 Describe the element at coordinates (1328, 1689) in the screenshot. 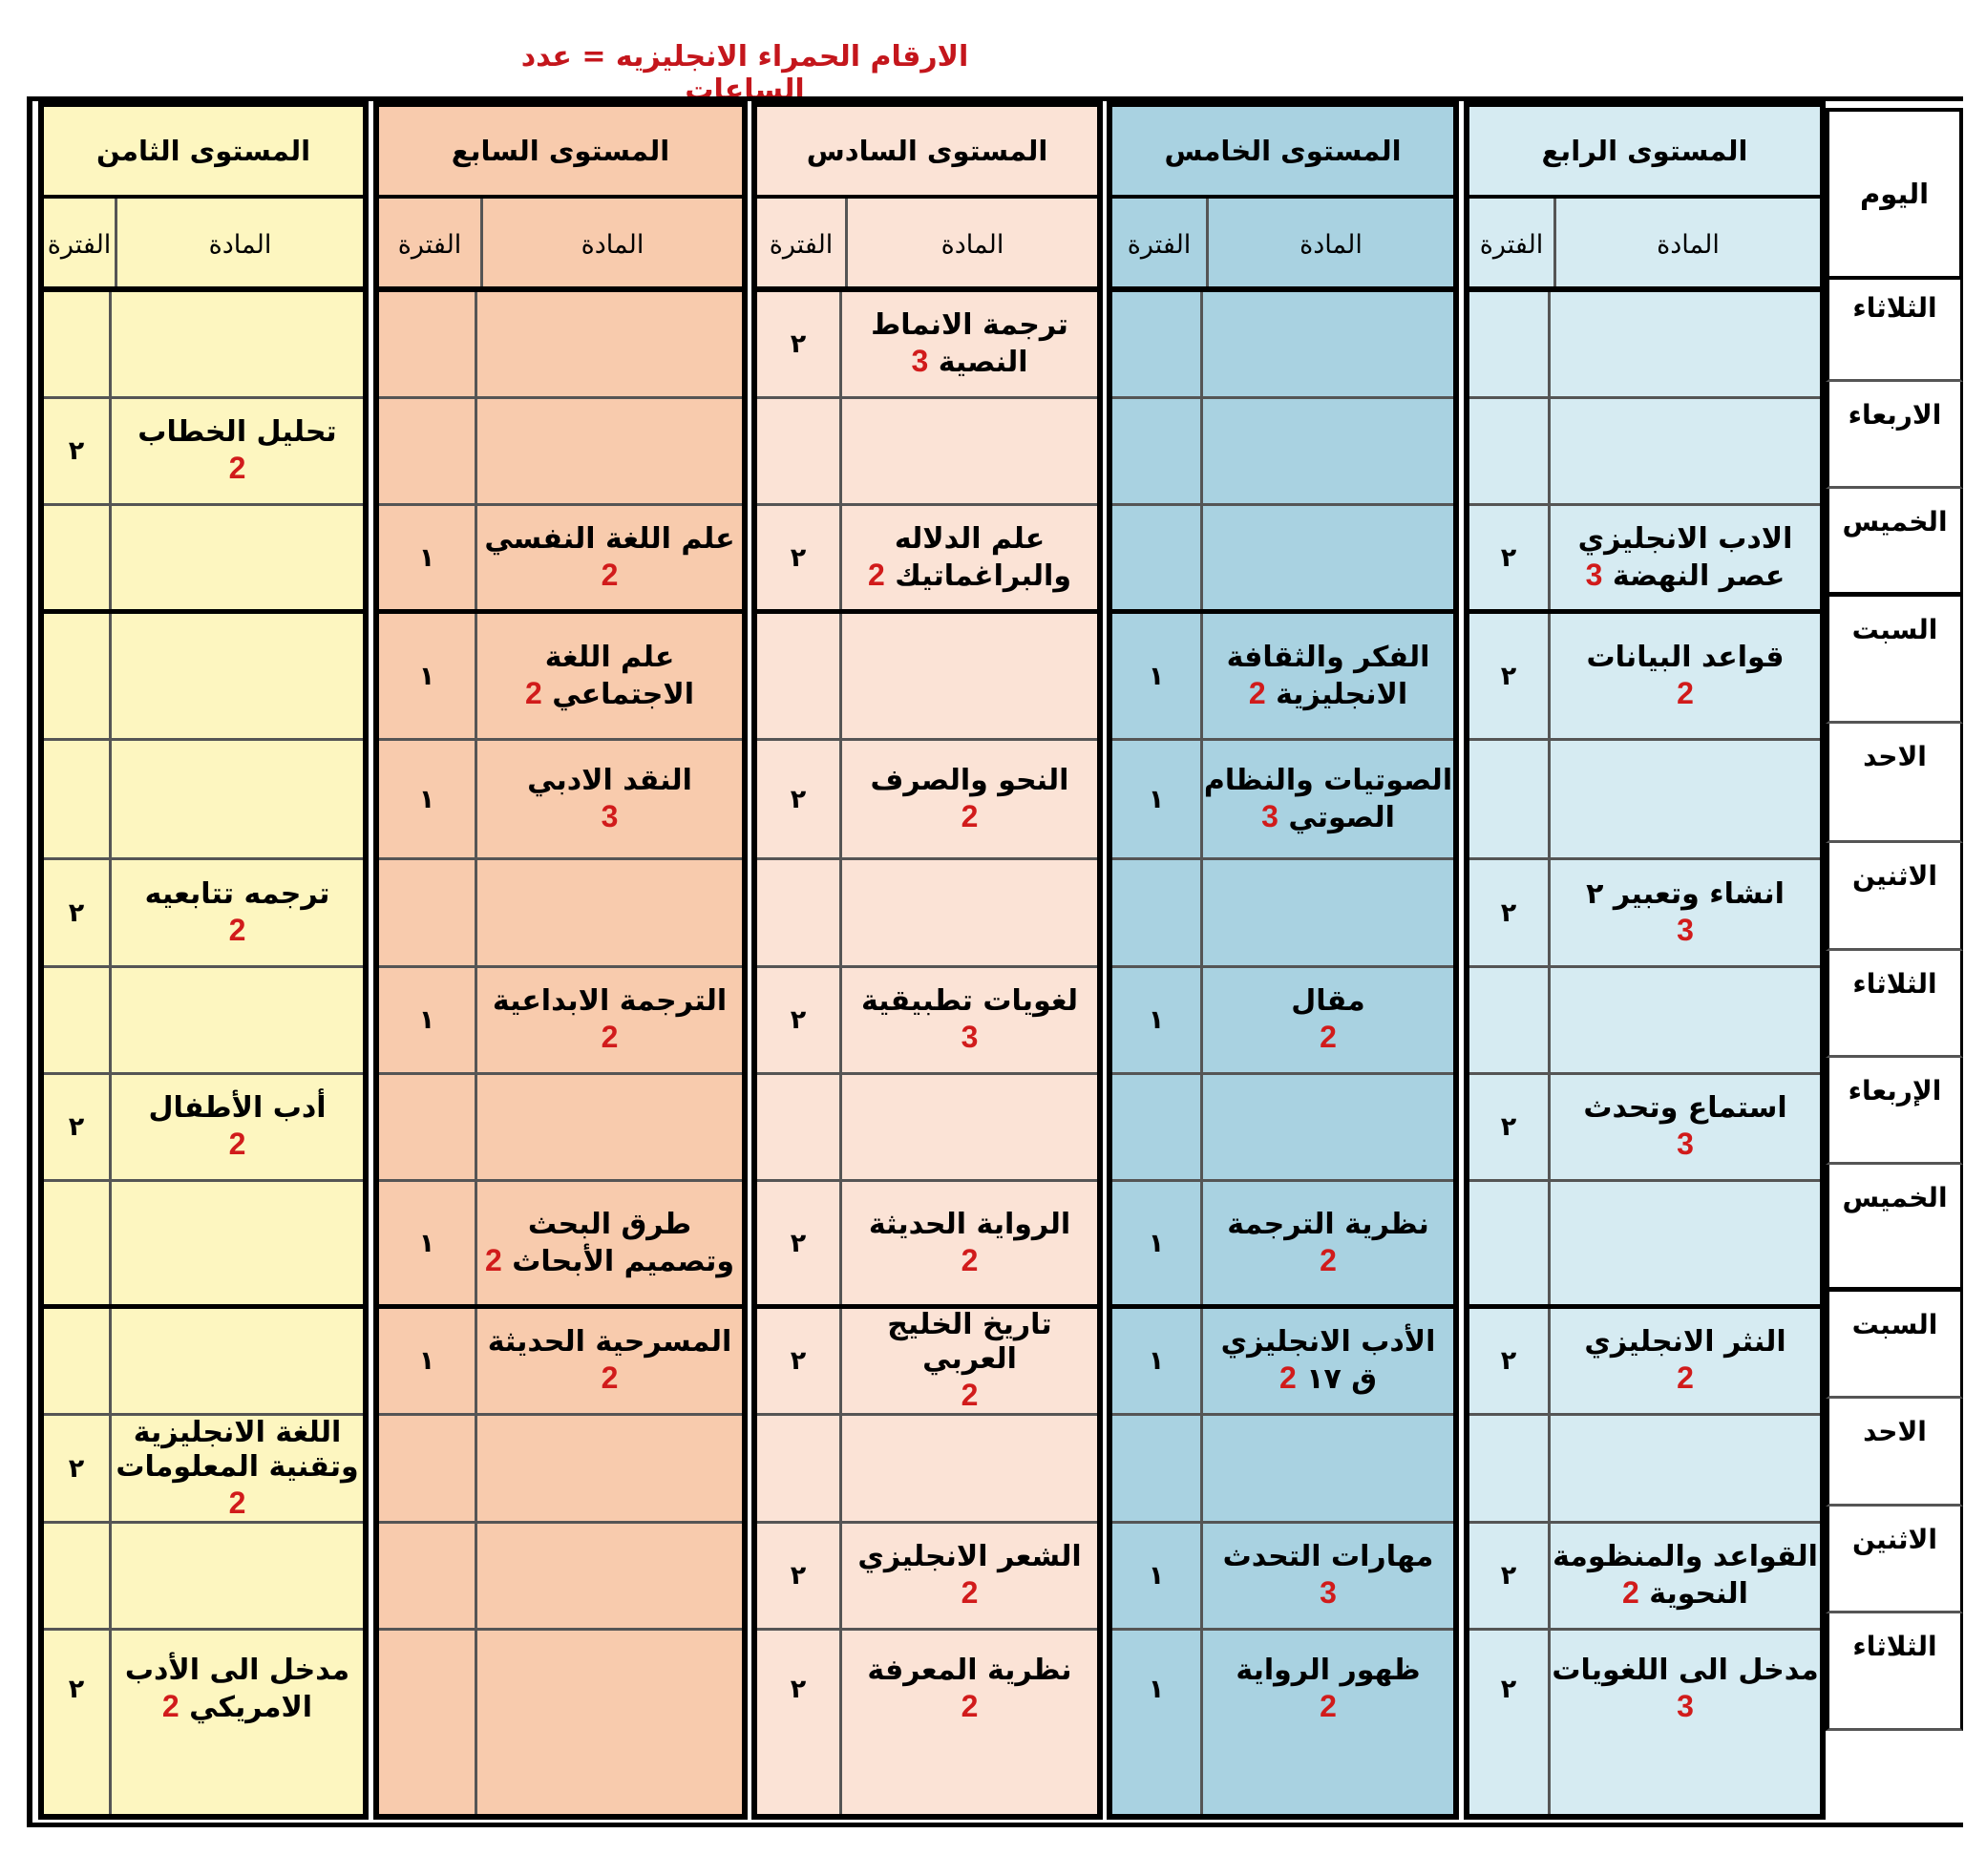

I see `subject-cell: ظهور الرواية 2` at that location.